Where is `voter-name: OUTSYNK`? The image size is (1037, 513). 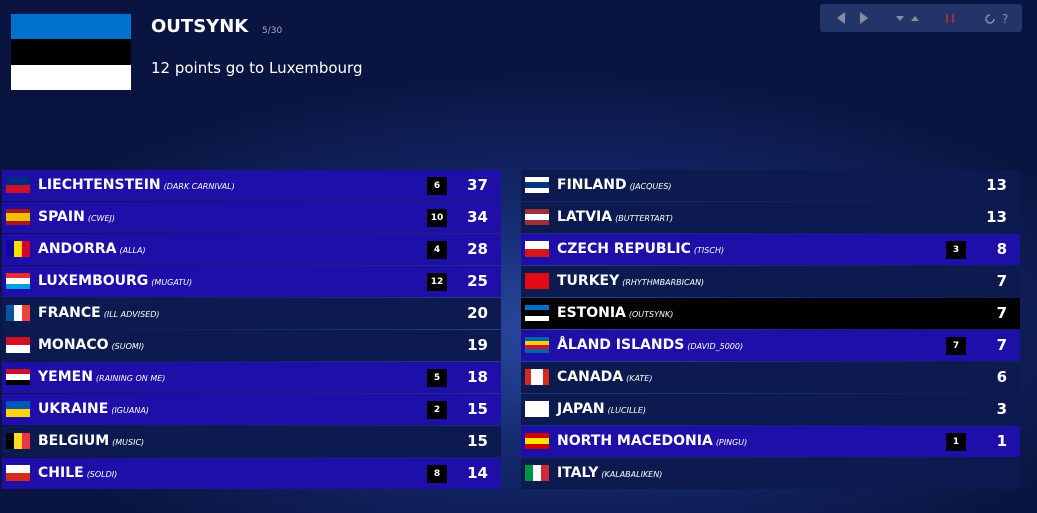
voter-name: OUTSYNK is located at coordinates (200, 26).